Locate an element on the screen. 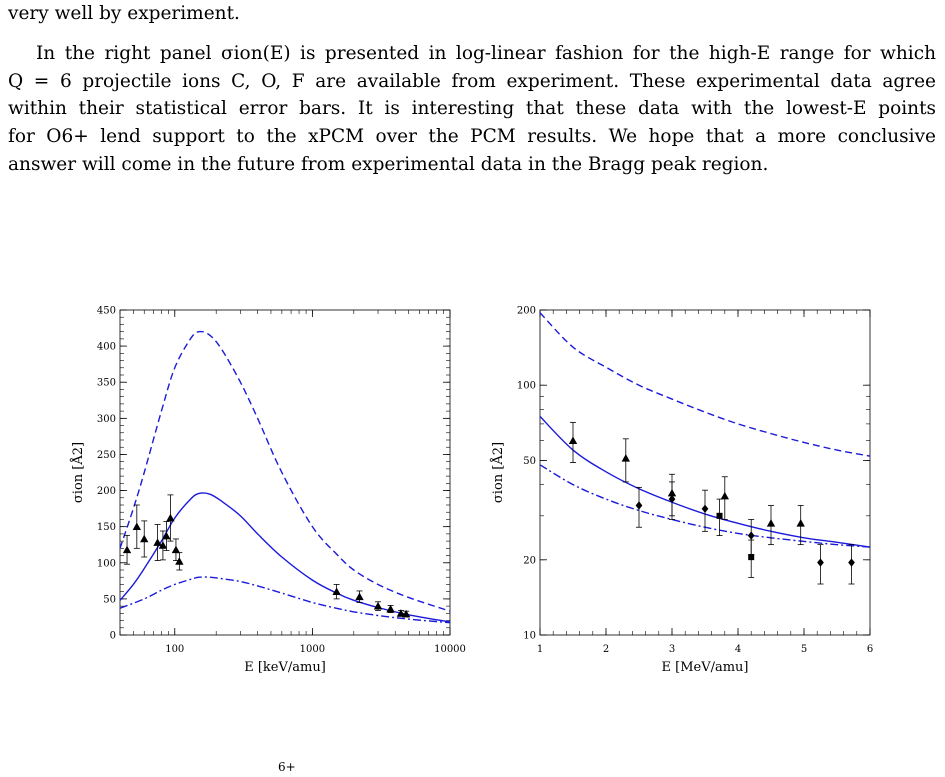  x-tick-label: 3 is located at coordinates (672, 649).